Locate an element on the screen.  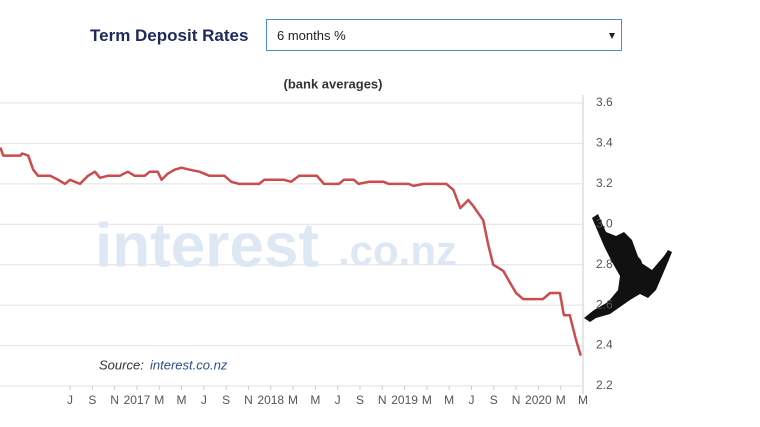
y-tick-label: 2.8 is located at coordinates (604, 264).